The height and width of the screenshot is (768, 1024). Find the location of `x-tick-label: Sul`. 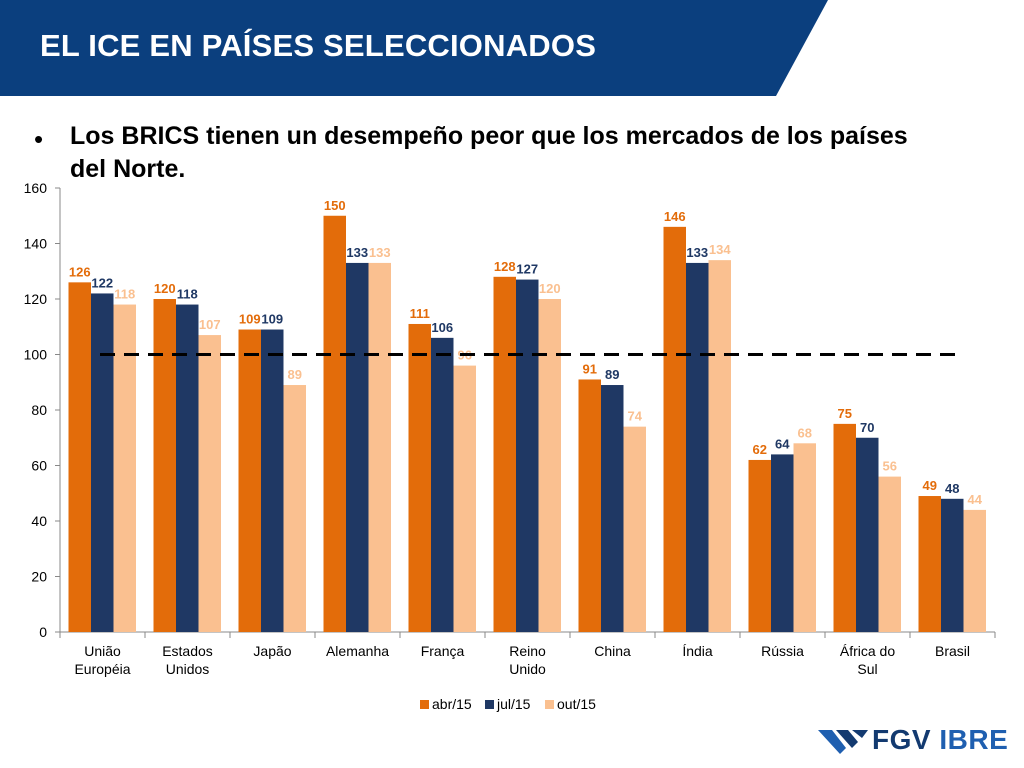

x-tick-label: Sul is located at coordinates (867, 669).